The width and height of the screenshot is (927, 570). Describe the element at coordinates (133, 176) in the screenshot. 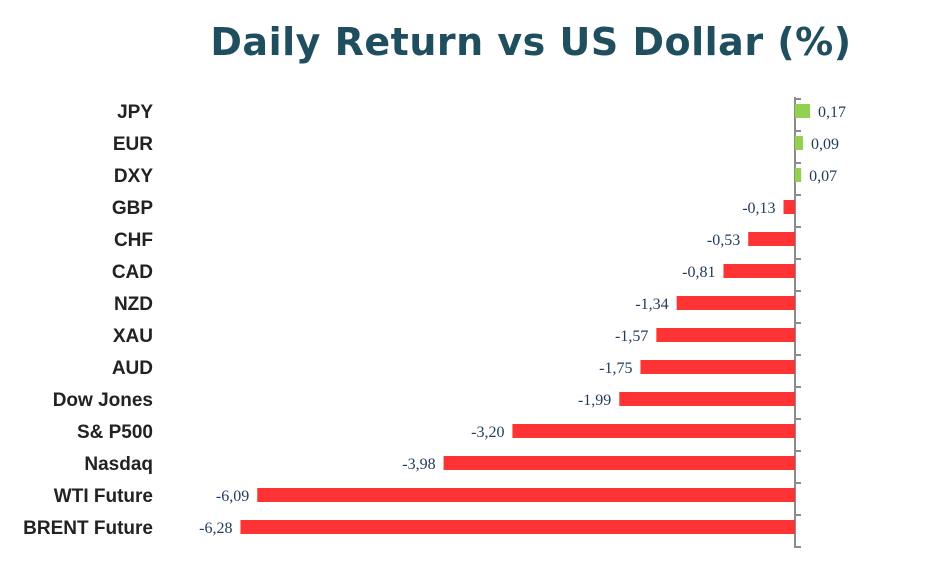

I see `category-label: DXY` at that location.